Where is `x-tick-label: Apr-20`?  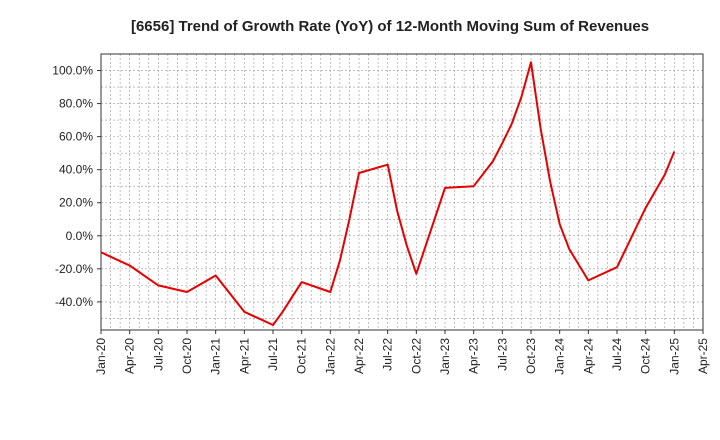
x-tick-label: Apr-20 is located at coordinates (130, 356).